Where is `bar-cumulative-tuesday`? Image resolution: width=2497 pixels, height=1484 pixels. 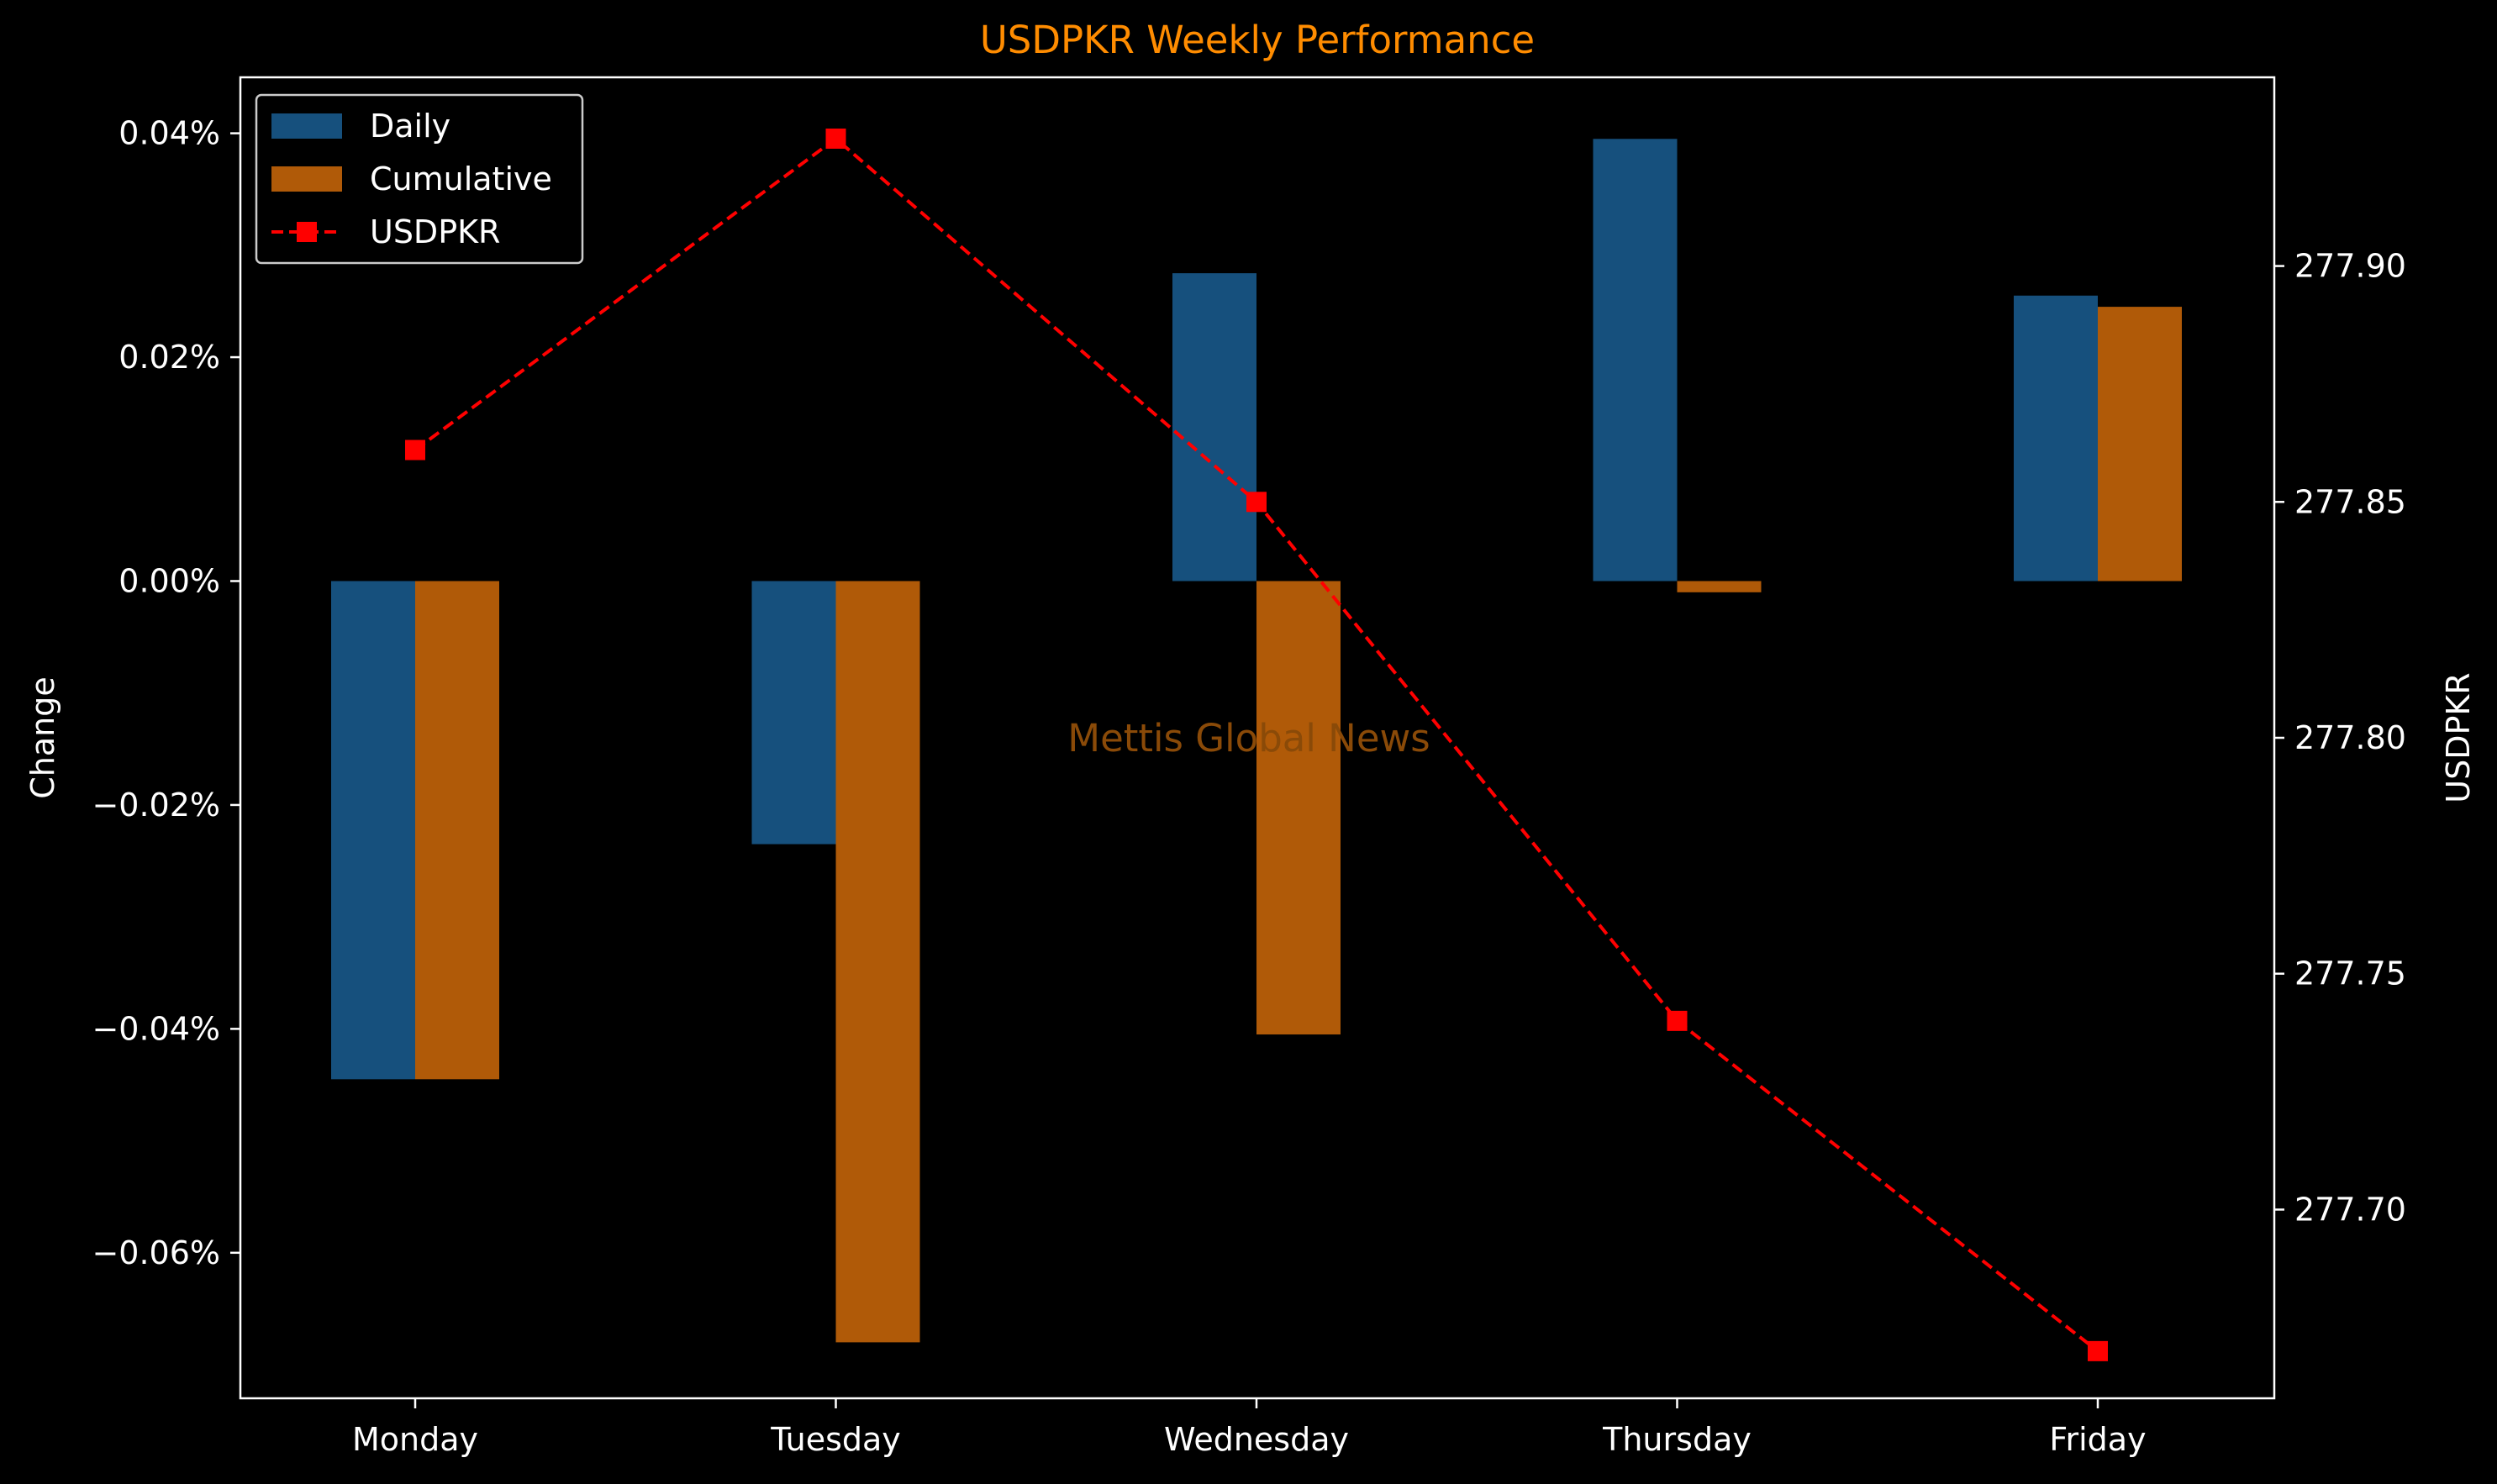 bar-cumulative-tuesday is located at coordinates (877, 962).